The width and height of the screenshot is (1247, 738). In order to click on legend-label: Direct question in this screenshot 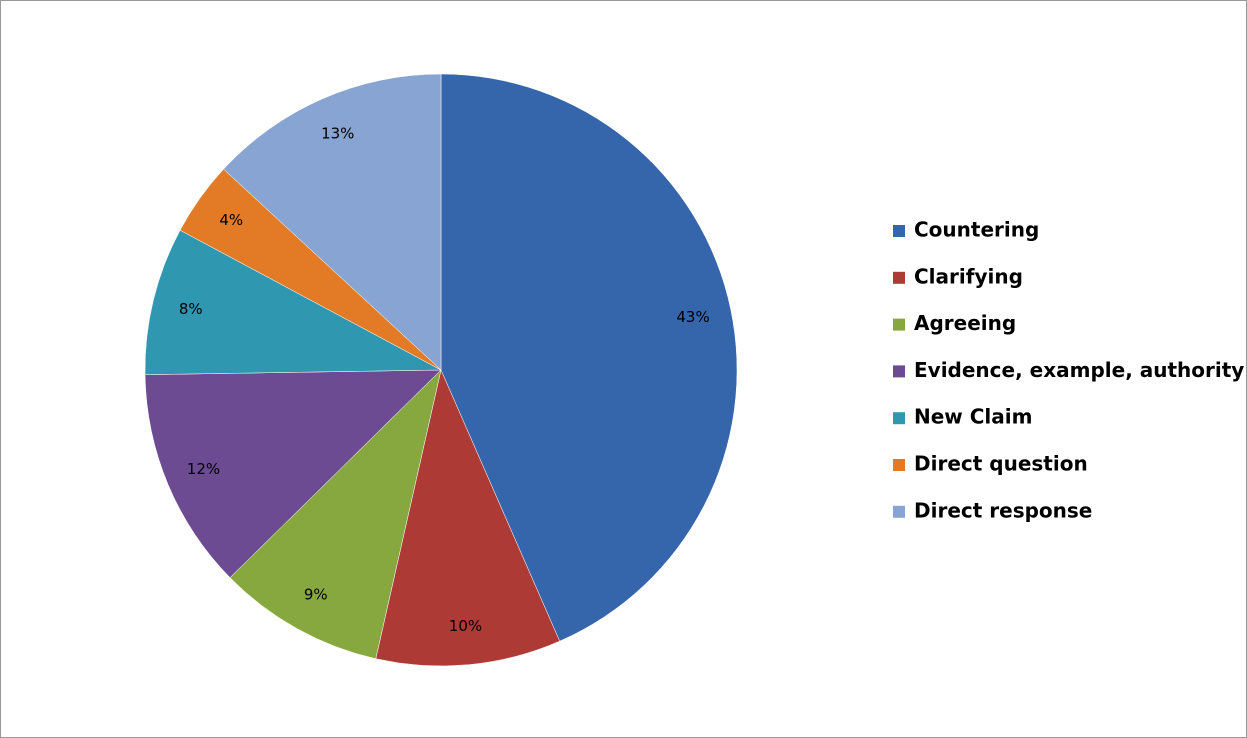, I will do `click(1001, 464)`.